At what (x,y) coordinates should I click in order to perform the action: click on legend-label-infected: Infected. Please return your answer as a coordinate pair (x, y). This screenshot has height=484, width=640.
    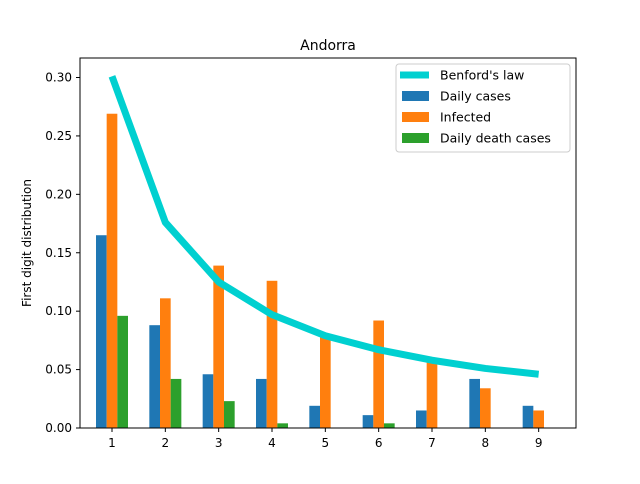
    Looking at the image, I should click on (465, 117).